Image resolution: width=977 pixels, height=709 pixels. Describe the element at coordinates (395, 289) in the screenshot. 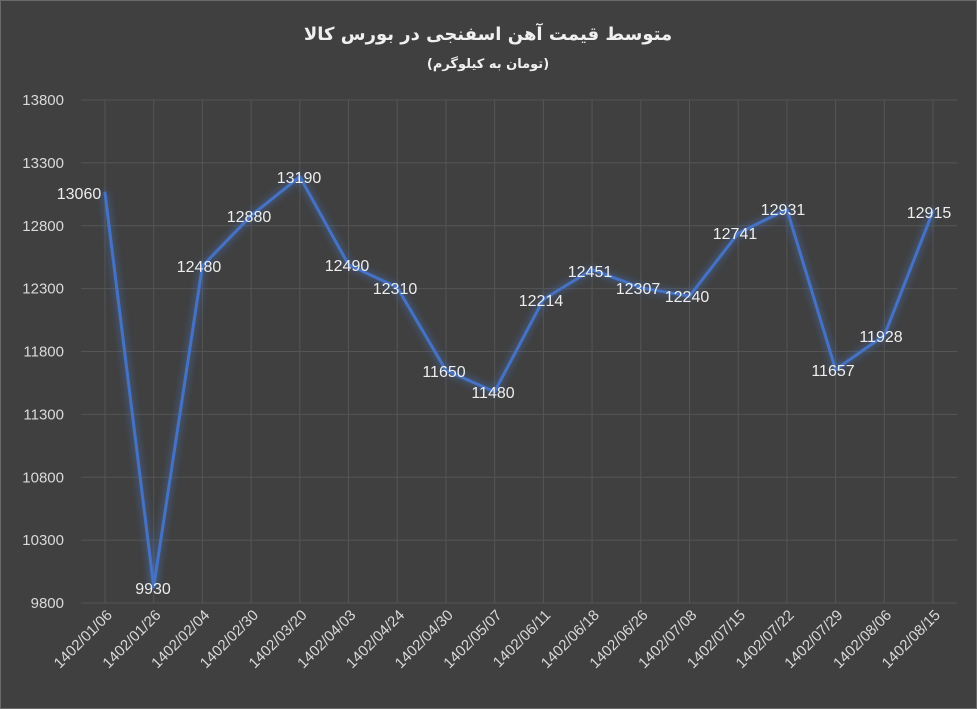

I see `data-label: 12310` at that location.